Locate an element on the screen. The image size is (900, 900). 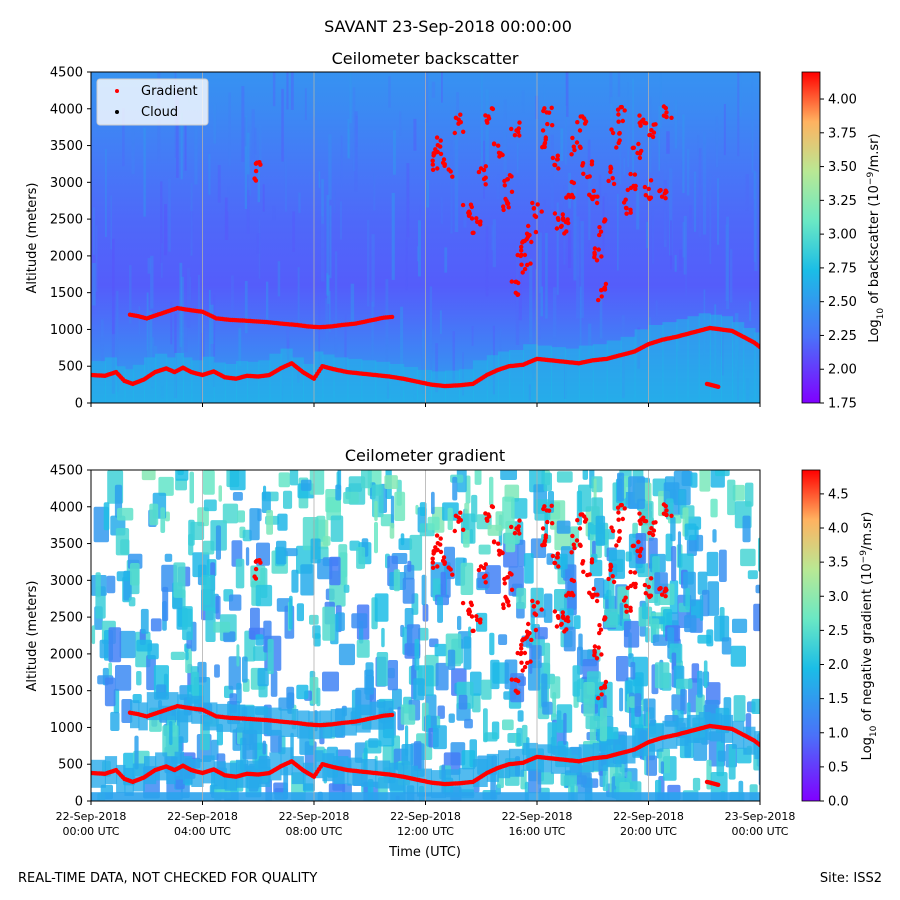
y-tick-label: 3500 is located at coordinates (66, 544).